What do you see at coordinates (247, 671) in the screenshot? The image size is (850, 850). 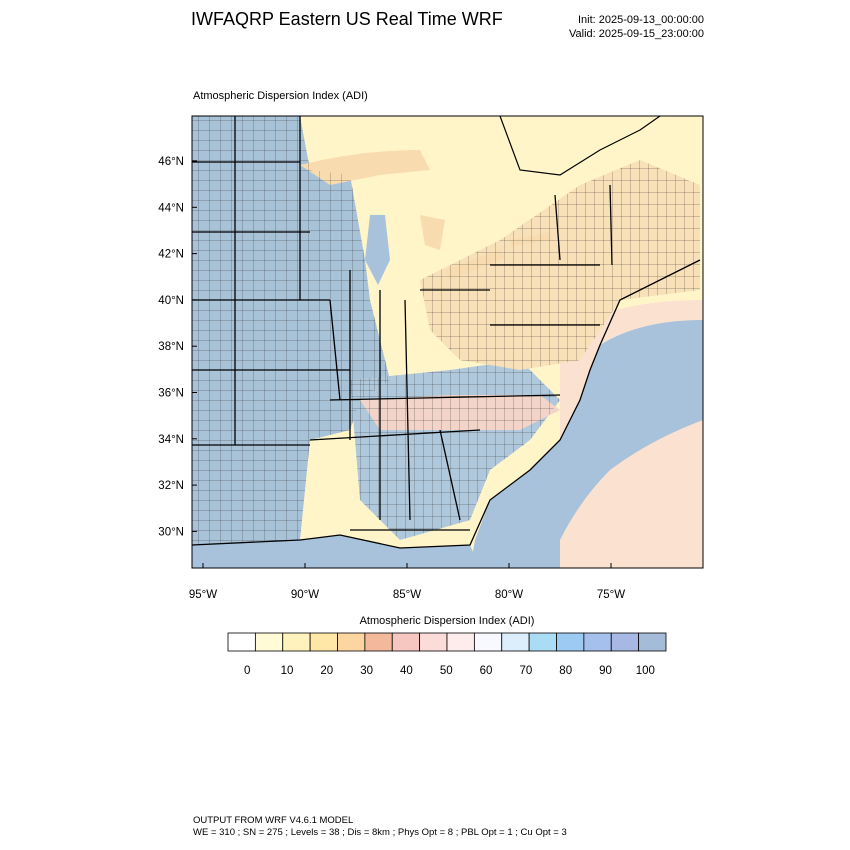 I see `colorbar-tick-label: 0` at bounding box center [247, 671].